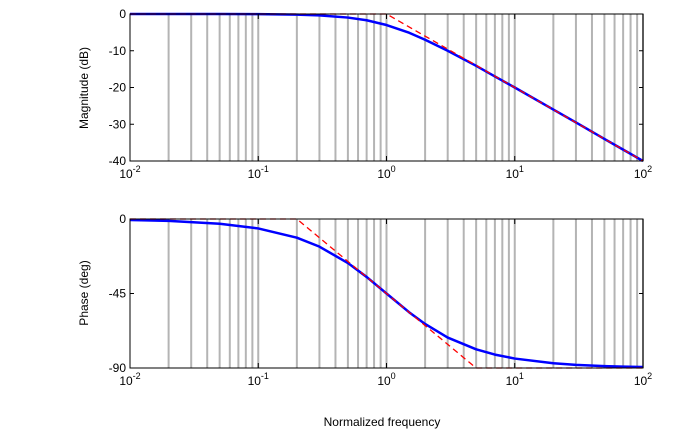  Describe the element at coordinates (118, 161) in the screenshot. I see `y-tick-label: -40` at that location.